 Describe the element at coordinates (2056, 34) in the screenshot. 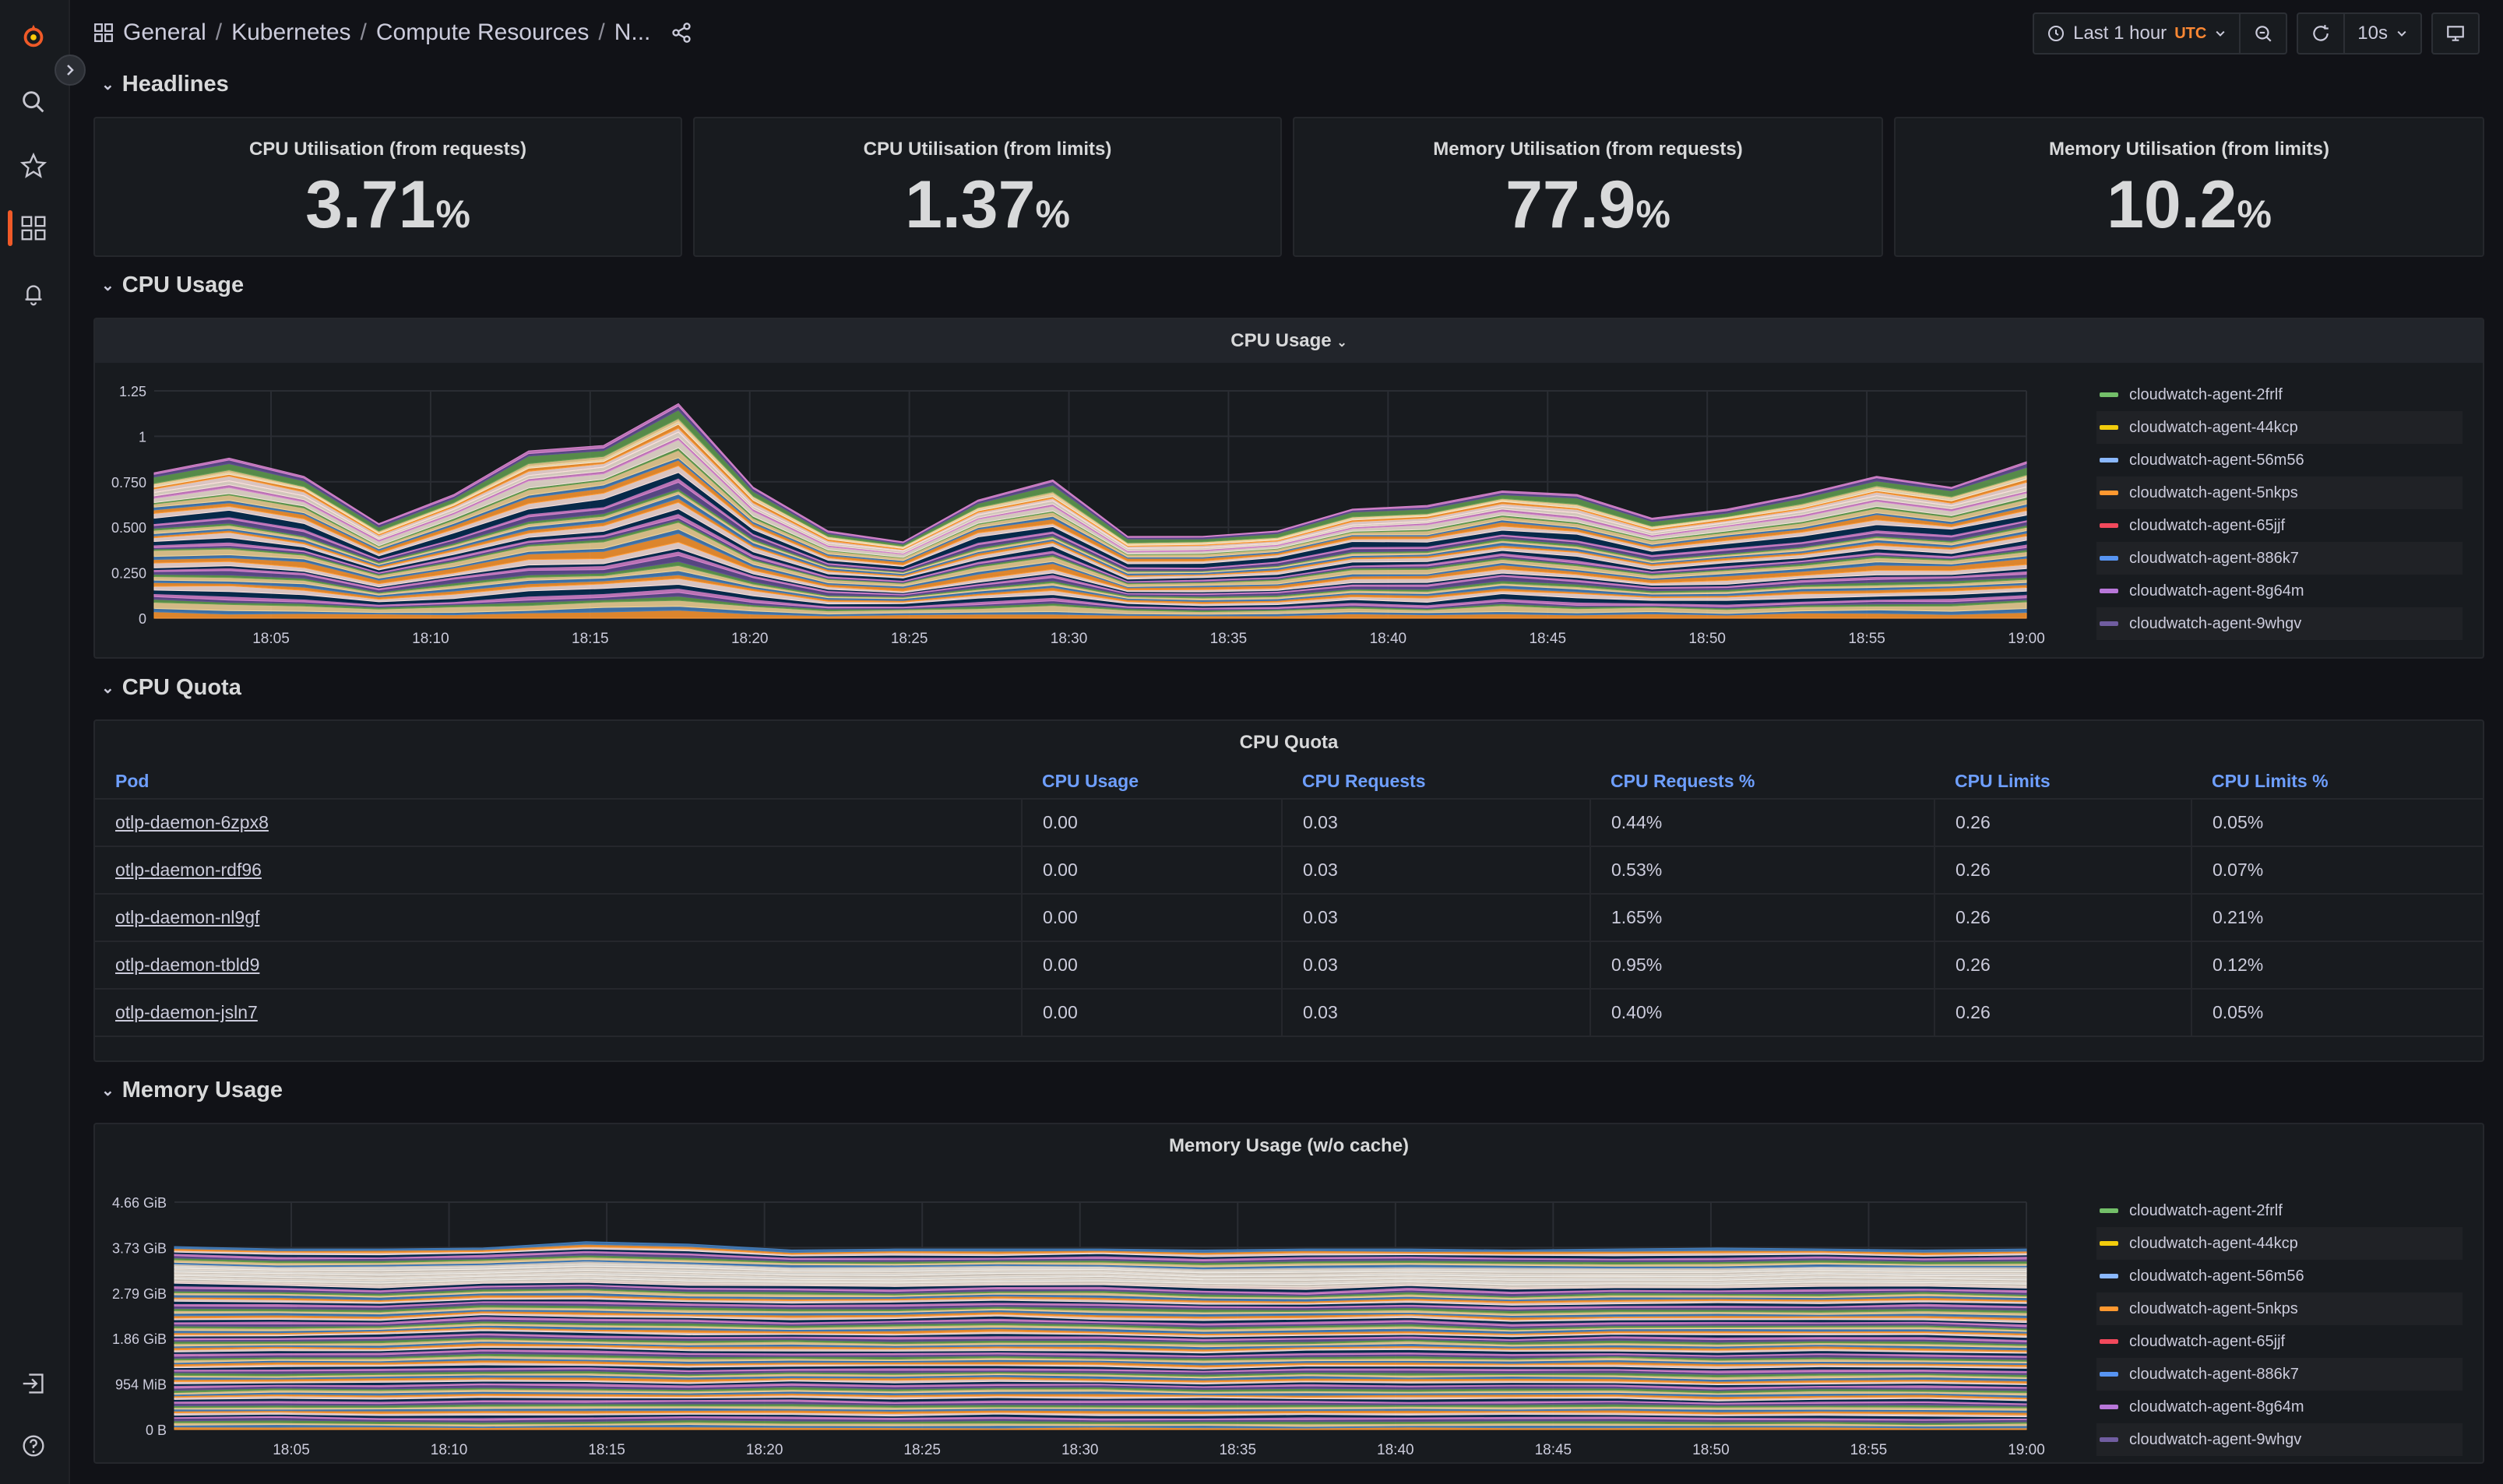

I see `clock-icon` at that location.